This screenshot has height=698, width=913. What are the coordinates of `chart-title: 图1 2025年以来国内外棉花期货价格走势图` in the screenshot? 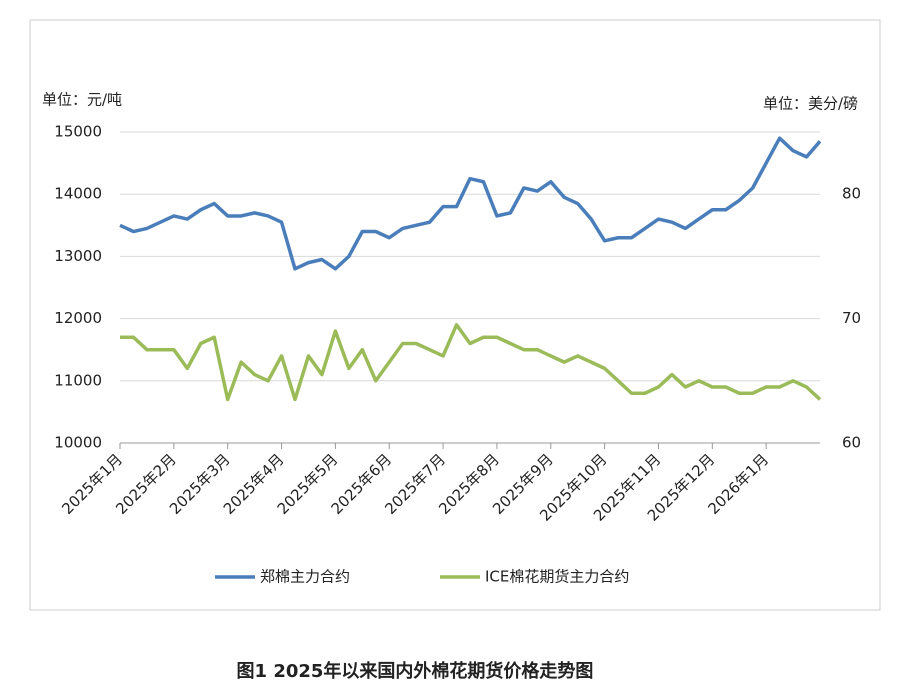 It's located at (415, 671).